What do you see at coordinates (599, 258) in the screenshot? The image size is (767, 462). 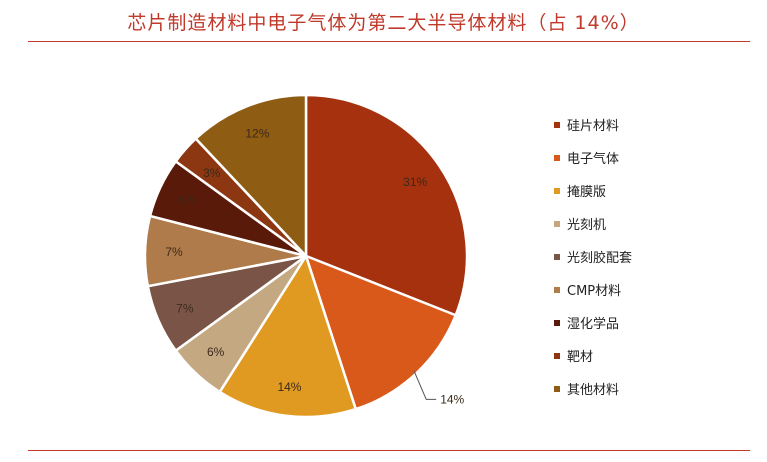 I see `legend-label: 光刻胶配套` at bounding box center [599, 258].